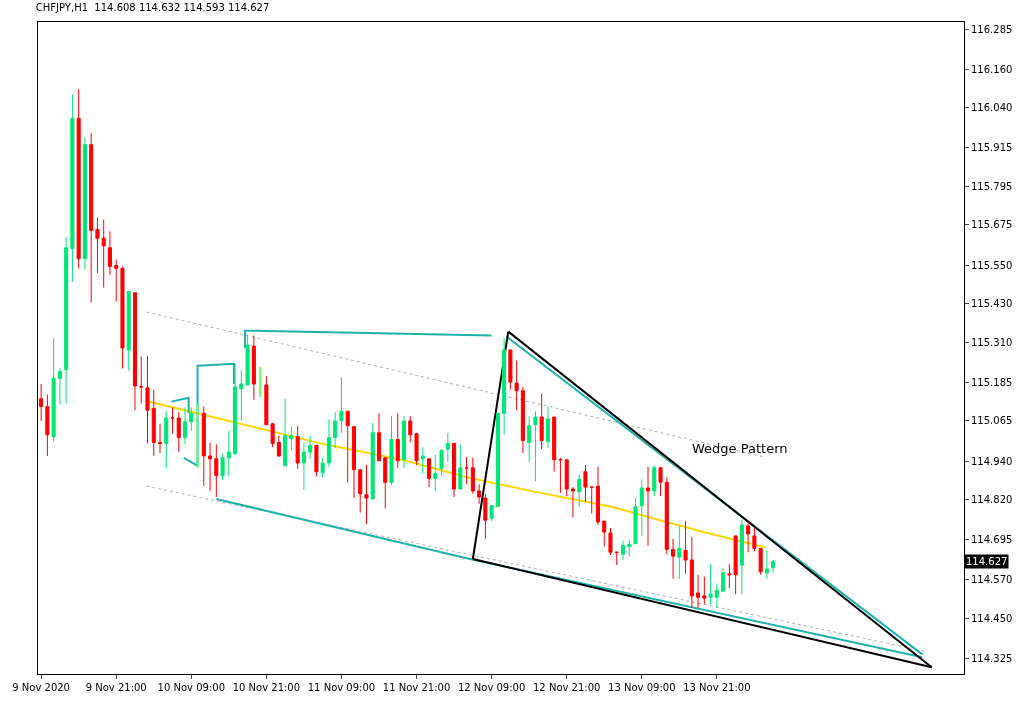 The image size is (1024, 705). I want to click on y-tick-label: 115.915, so click(992, 148).